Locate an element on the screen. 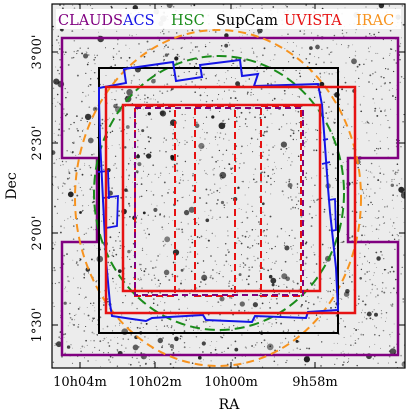 Image resolution: width=415 pixels, height=417 pixels. y-tick-labels: 3°00' 2°30' 2°00' 1°30' is located at coordinates (37, 189).